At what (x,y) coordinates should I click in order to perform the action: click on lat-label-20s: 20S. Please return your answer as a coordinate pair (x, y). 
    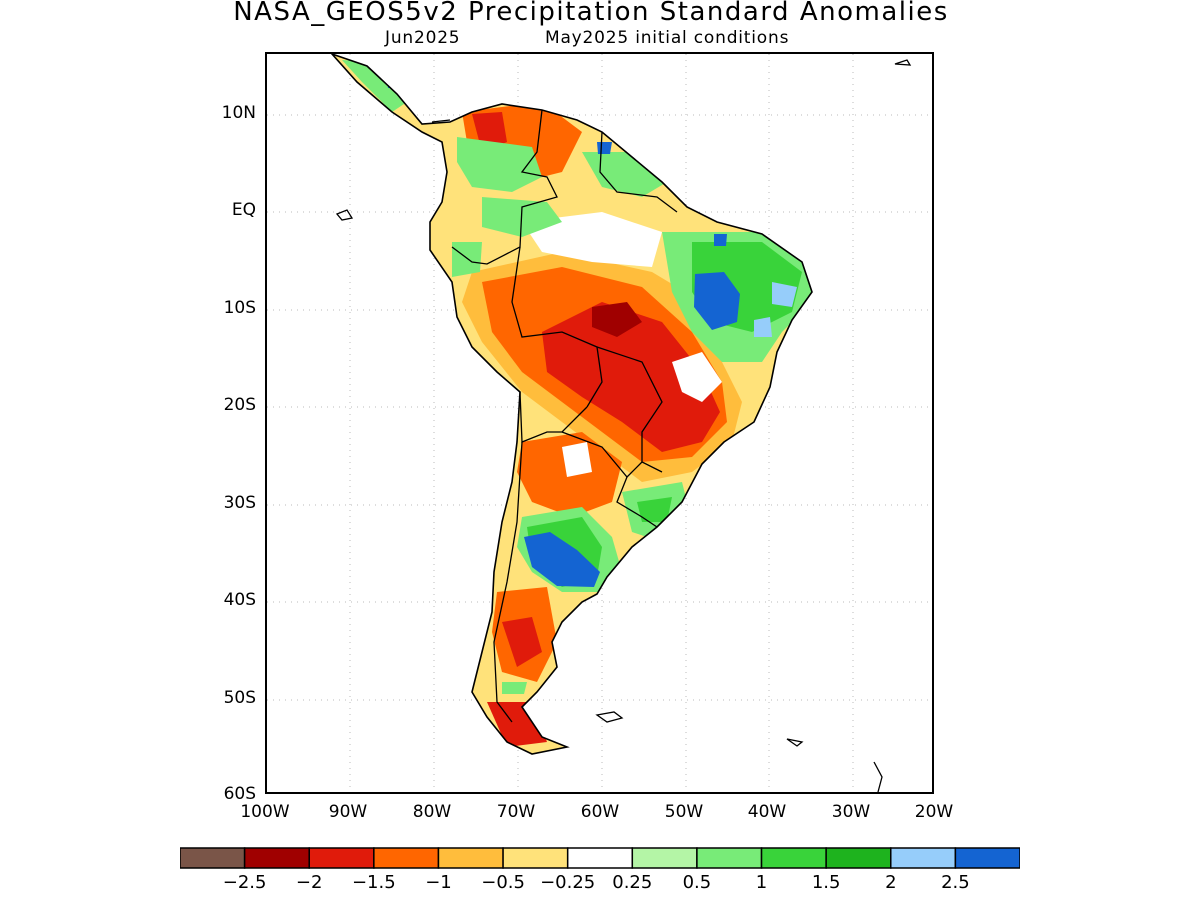
    Looking at the image, I should click on (239, 405).